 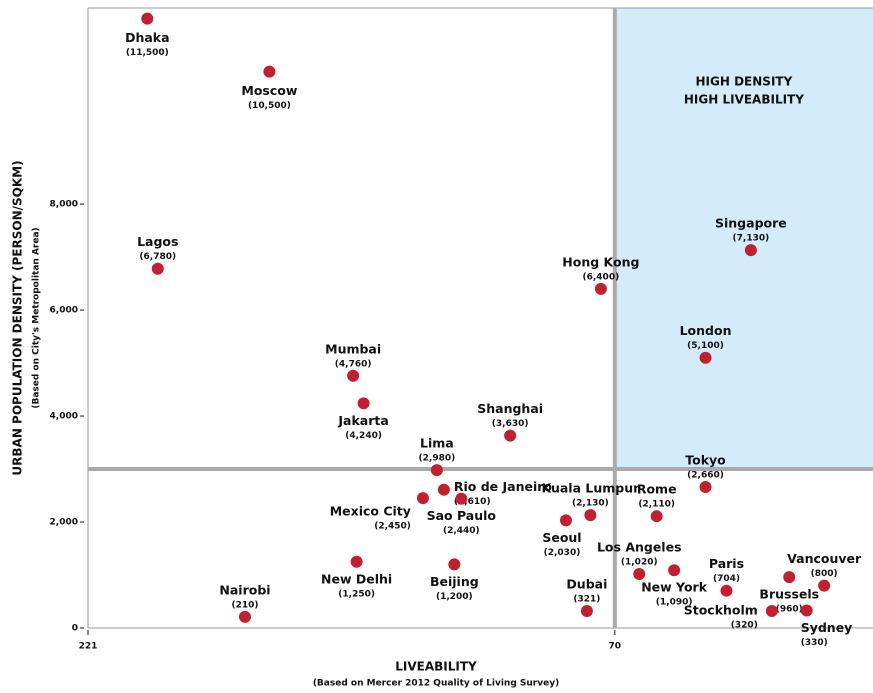 I want to click on point-name: Rio de Janeiro, so click(x=503, y=486).